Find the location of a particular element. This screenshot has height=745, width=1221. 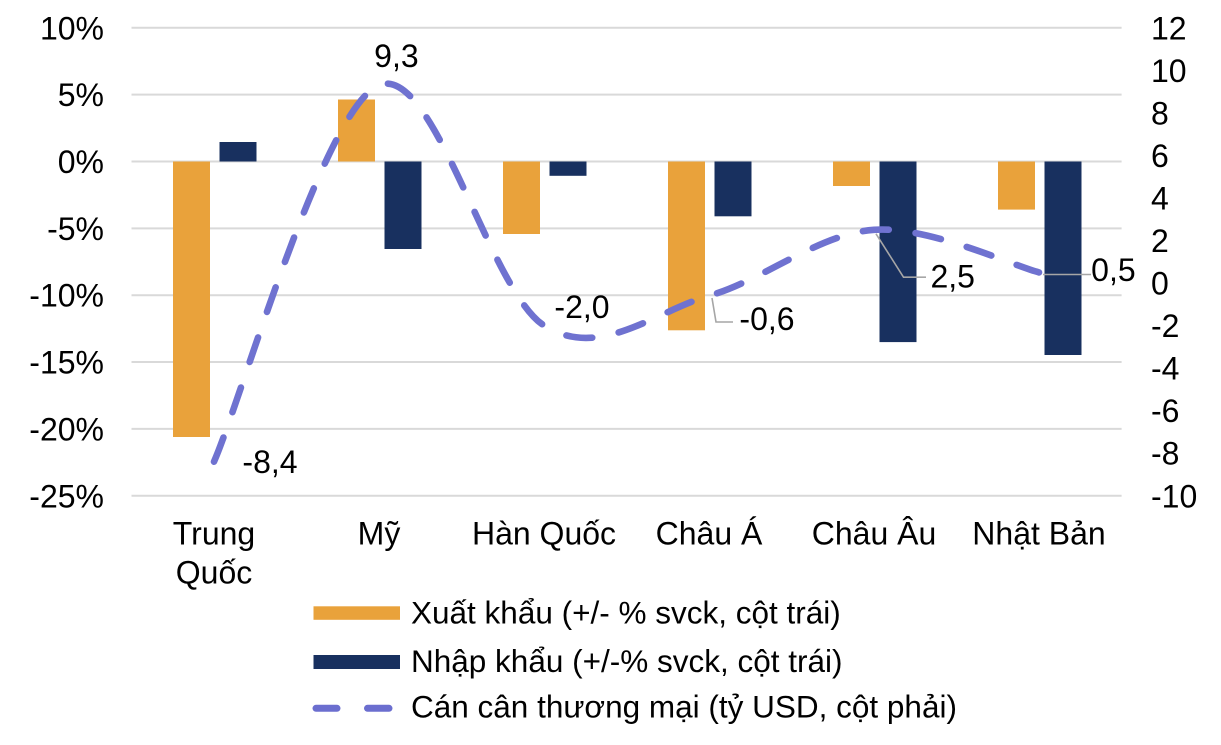

svg-text: Châu Âu is located at coordinates (874, 534).